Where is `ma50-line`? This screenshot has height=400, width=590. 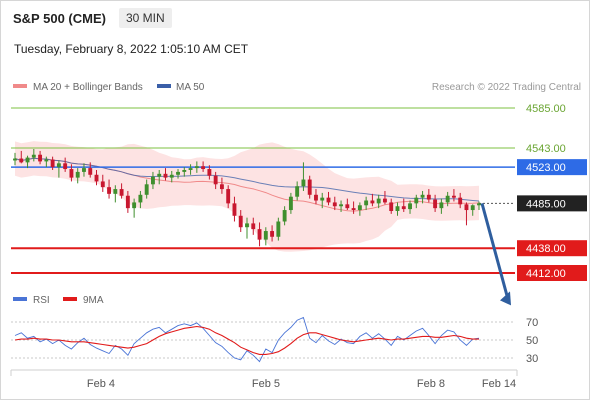
ma50-line is located at coordinates (247, 179).